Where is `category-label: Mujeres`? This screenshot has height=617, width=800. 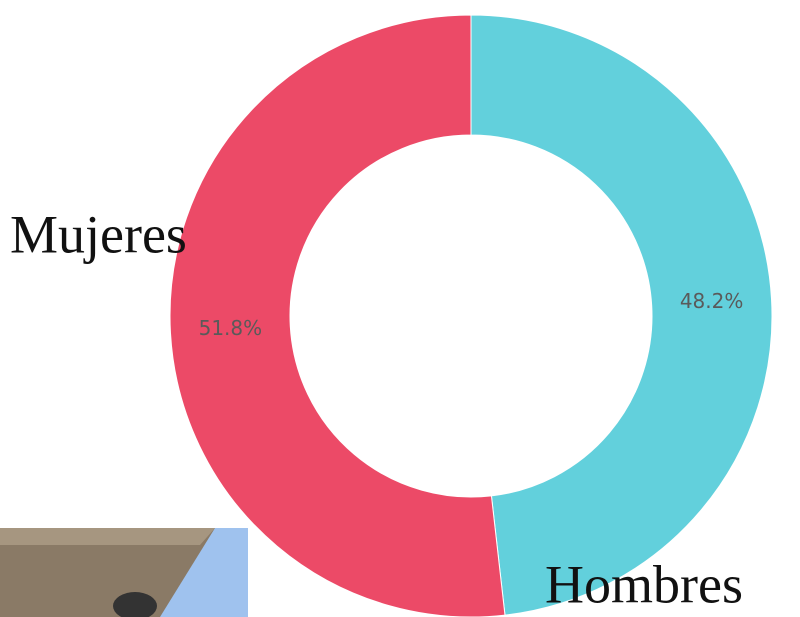 category-label: Mujeres is located at coordinates (98, 234).